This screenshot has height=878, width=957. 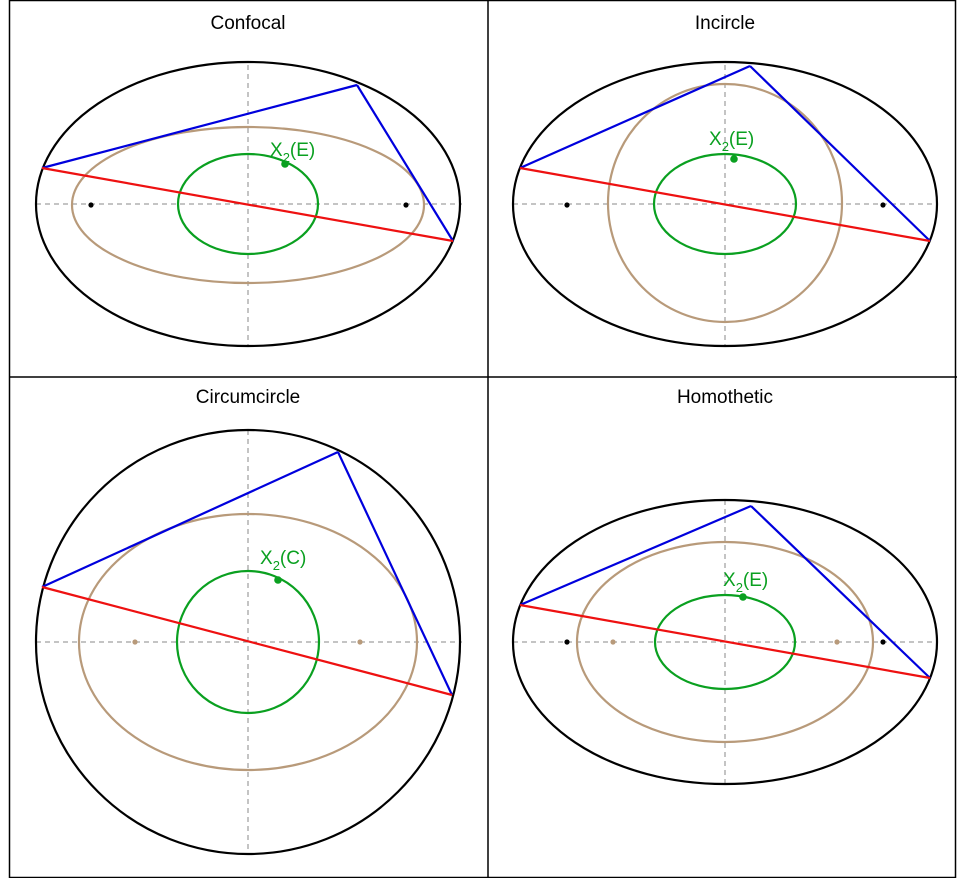 What do you see at coordinates (248, 397) in the screenshot?
I see `panel-title: Circumcircle` at bounding box center [248, 397].